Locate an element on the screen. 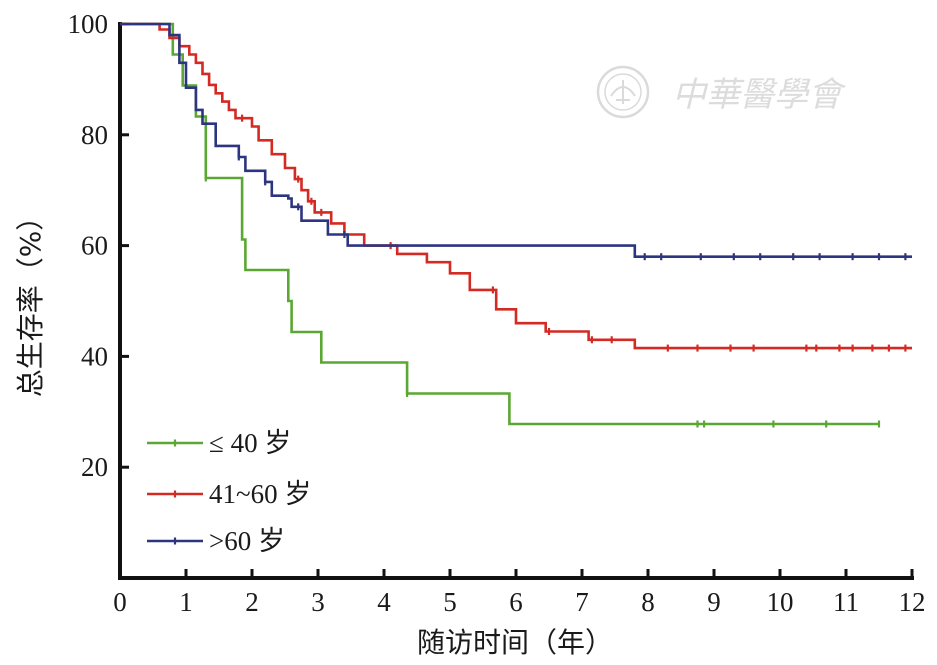 Image resolution: width=937 pixels, height=665 pixels. x-tick-label: 4 is located at coordinates (384, 602).